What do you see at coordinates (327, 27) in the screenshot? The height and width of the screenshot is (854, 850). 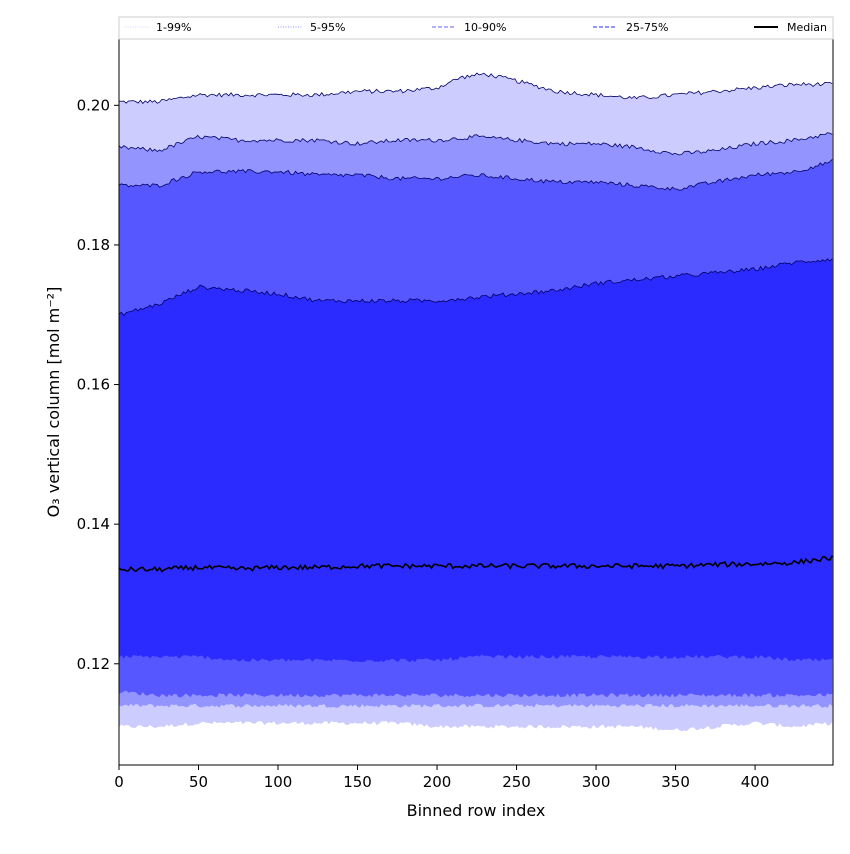 I see `legend-label: 5-95%` at bounding box center [327, 27].